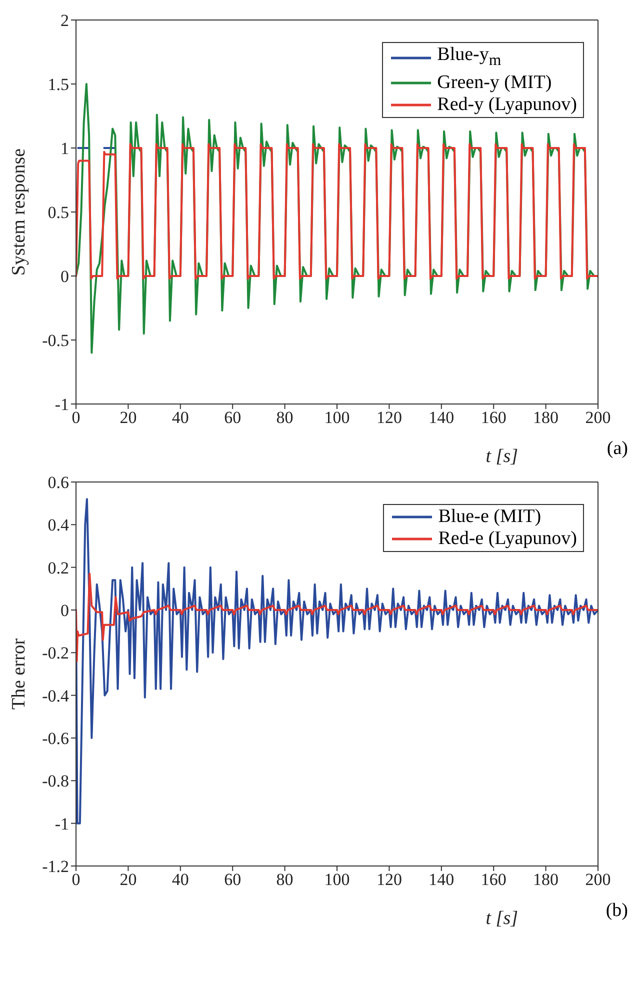 The height and width of the screenshot is (988, 638). What do you see at coordinates (55, 738) in the screenshot?
I see `y-tick-label: -0.6` at bounding box center [55, 738].